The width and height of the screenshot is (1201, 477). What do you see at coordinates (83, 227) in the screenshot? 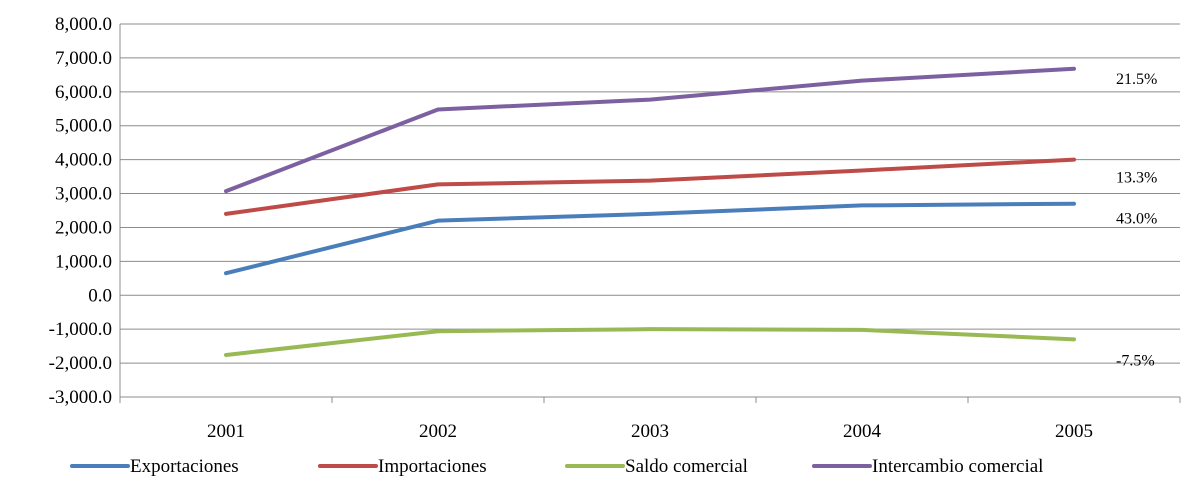
I see `y-tick-label: 2,000.0` at bounding box center [83, 227].